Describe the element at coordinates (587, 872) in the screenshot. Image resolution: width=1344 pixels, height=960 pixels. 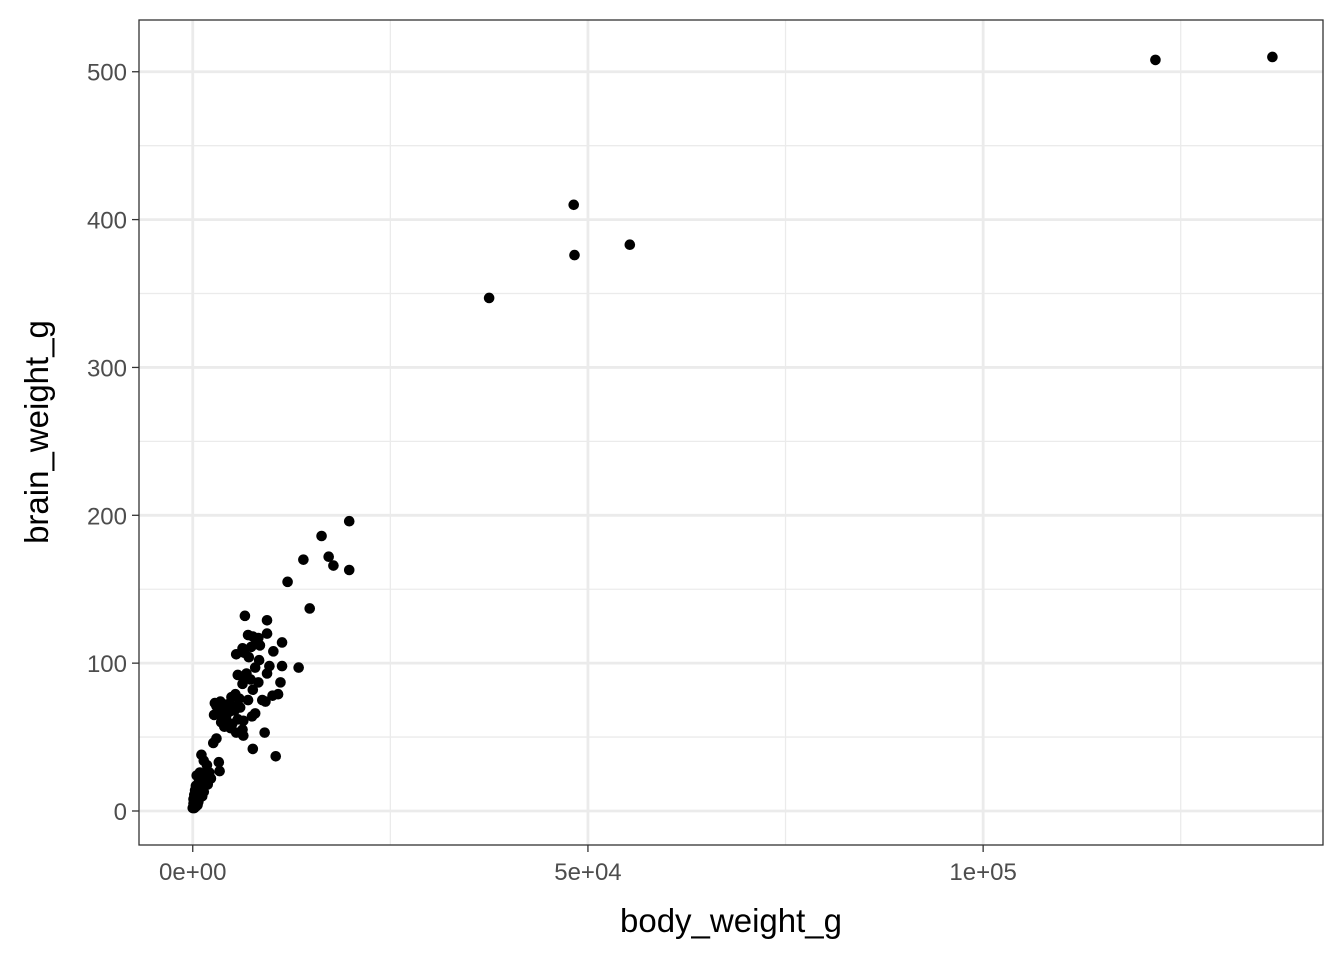
I see `x-tick-label: 5e+04` at that location.